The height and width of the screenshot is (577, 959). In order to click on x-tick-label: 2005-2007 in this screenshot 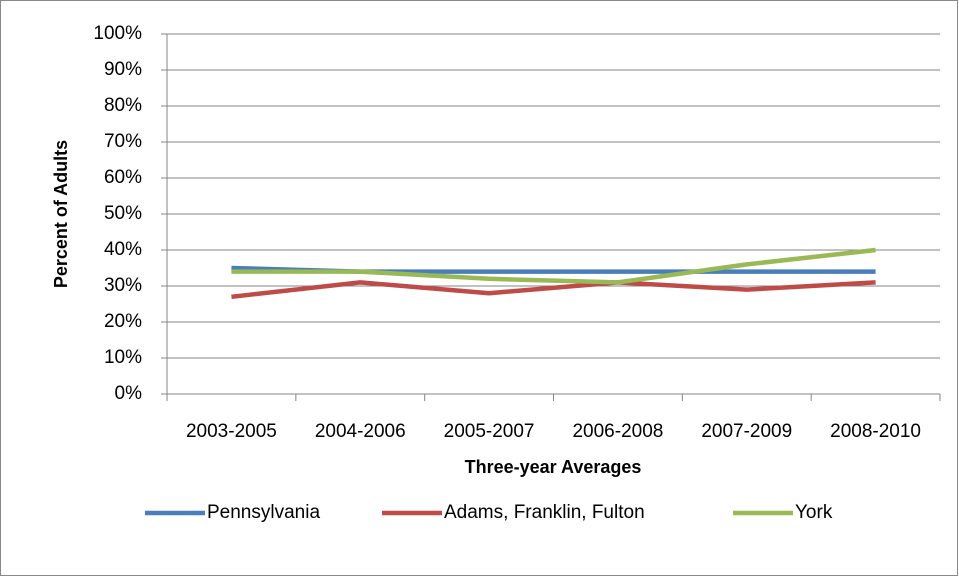, I will do `click(489, 431)`.